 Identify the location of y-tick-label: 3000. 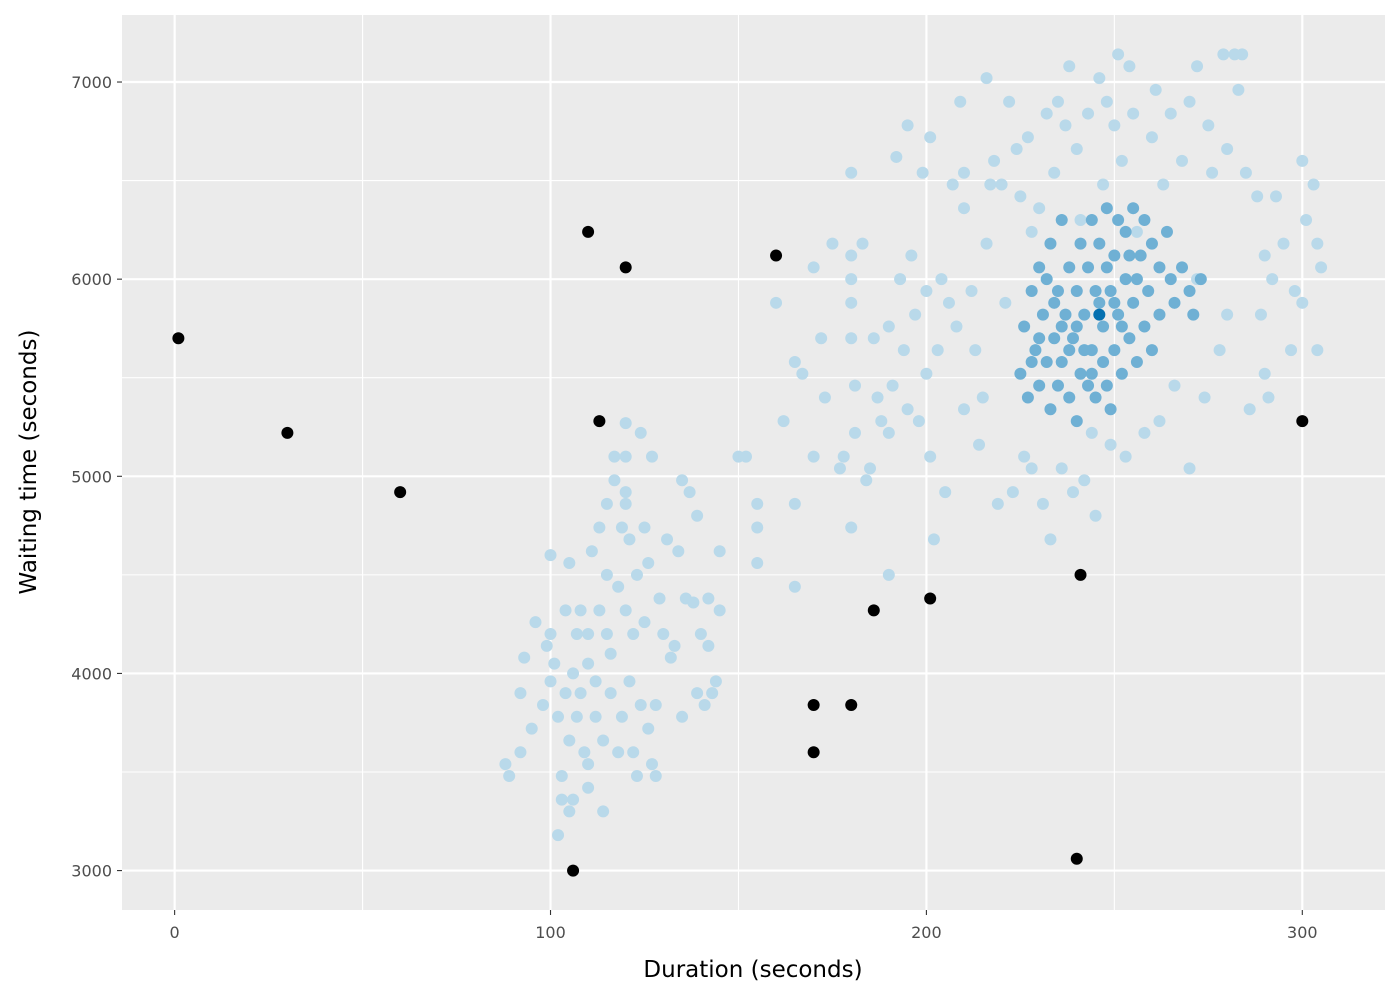
(91, 871).